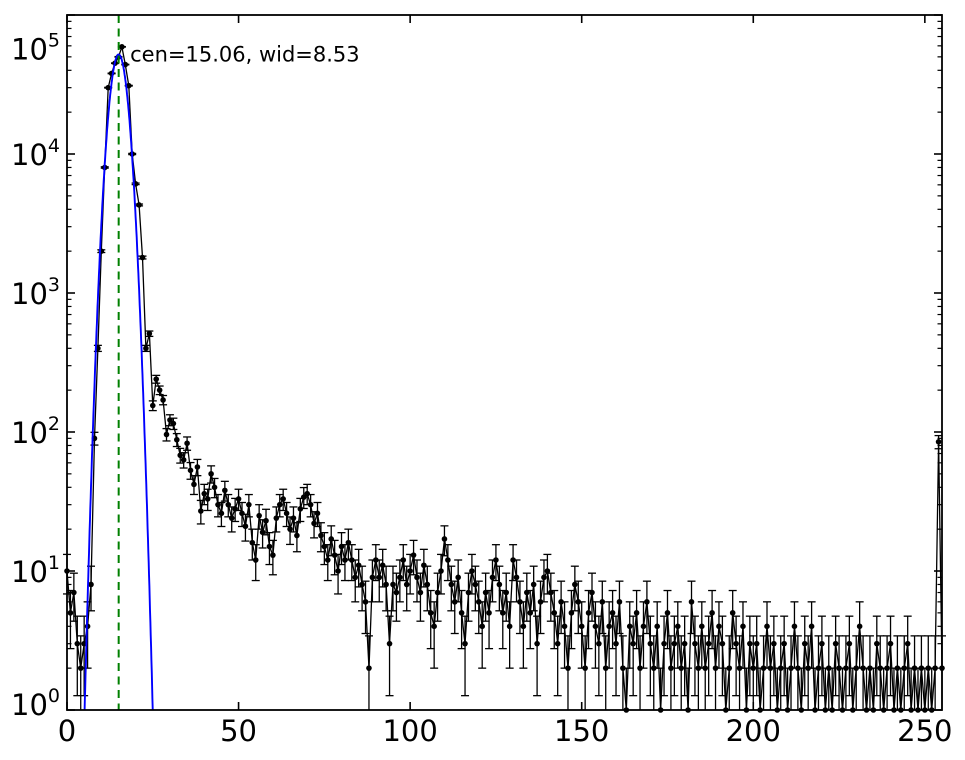 The image size is (965, 760). Describe the element at coordinates (35, 292) in the screenshot. I see `y-tick-label: 103` at that location.